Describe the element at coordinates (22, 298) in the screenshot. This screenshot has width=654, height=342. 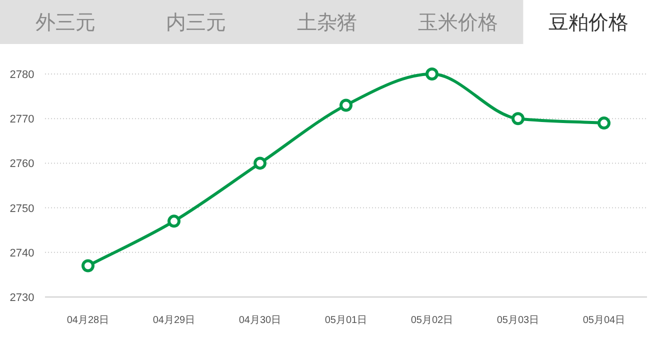
I see `y-tick-label: 2730` at that location.